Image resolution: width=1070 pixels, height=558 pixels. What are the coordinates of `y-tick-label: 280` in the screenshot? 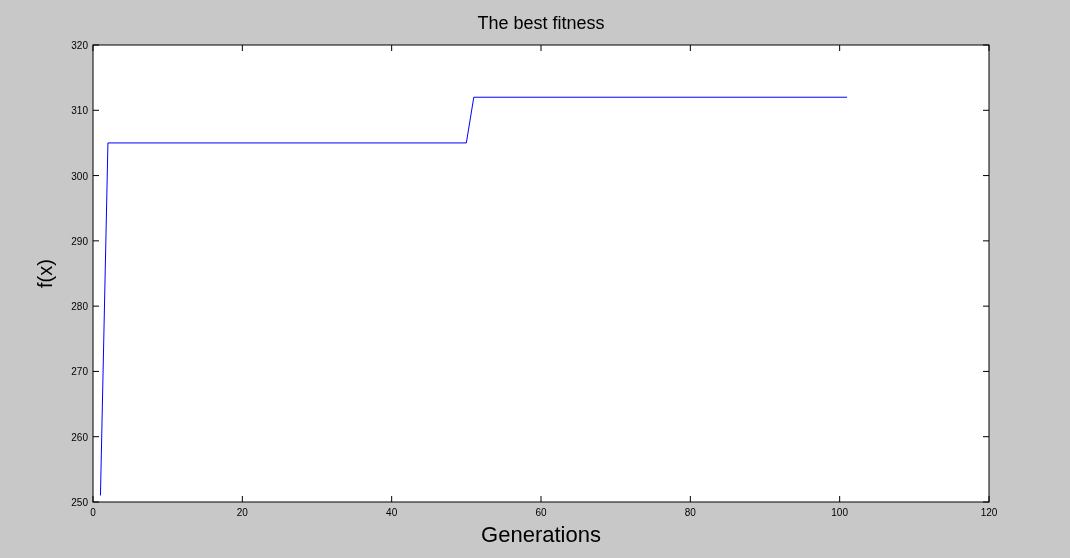 It's located at (80, 307).